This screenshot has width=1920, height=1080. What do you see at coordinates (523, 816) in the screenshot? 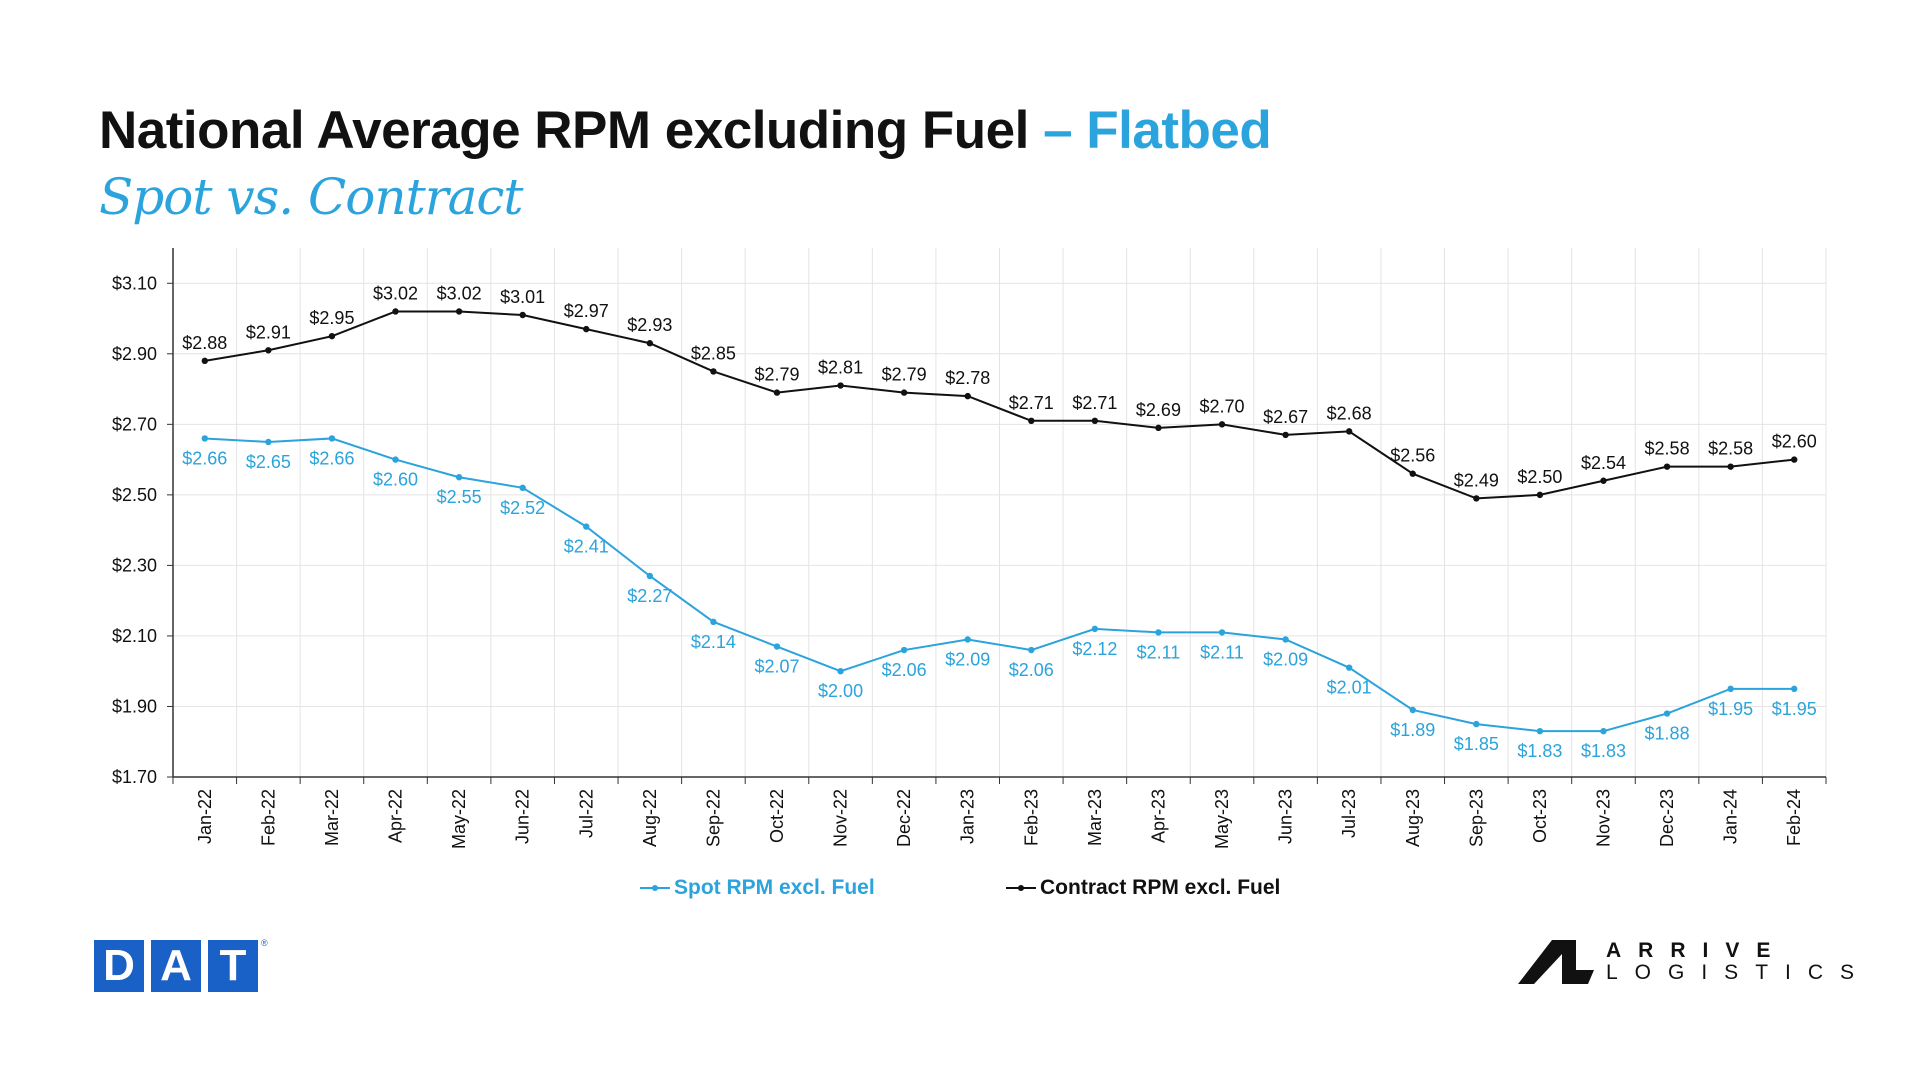
I see `x-tick-label: Jun-22` at bounding box center [523, 816].